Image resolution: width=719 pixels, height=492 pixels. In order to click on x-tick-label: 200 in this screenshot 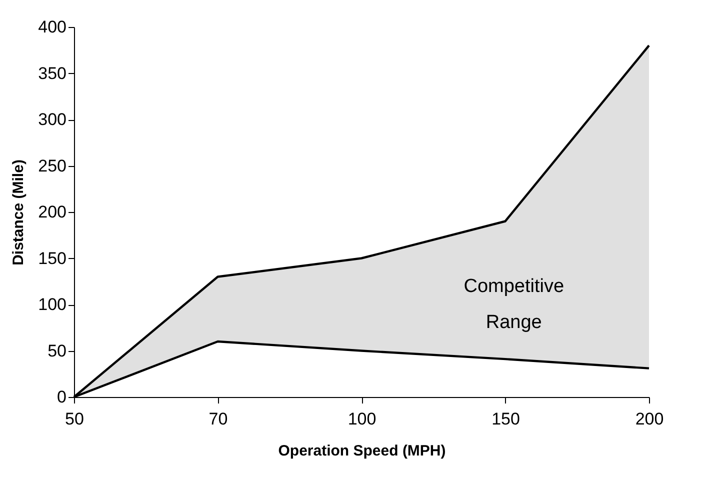, I will do `click(649, 419)`.